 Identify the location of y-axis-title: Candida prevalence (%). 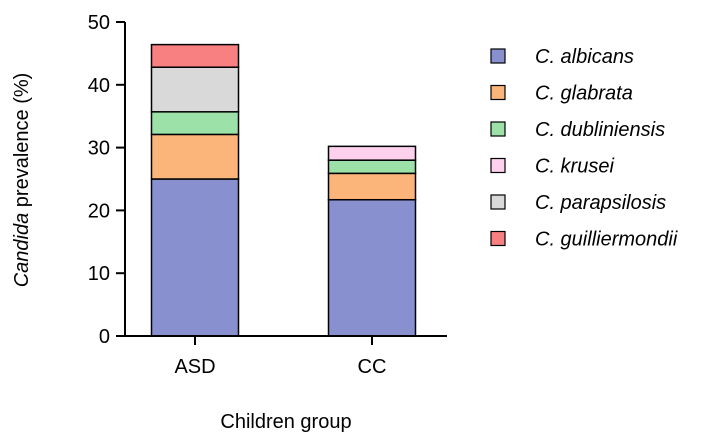
(22, 180).